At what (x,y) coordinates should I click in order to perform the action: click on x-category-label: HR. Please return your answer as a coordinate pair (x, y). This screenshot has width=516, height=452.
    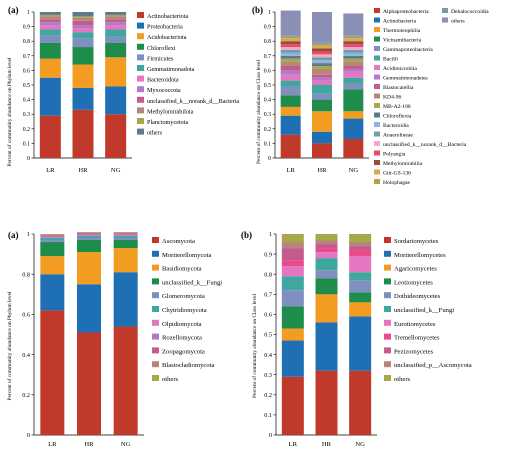
    Looking at the image, I should click on (322, 170).